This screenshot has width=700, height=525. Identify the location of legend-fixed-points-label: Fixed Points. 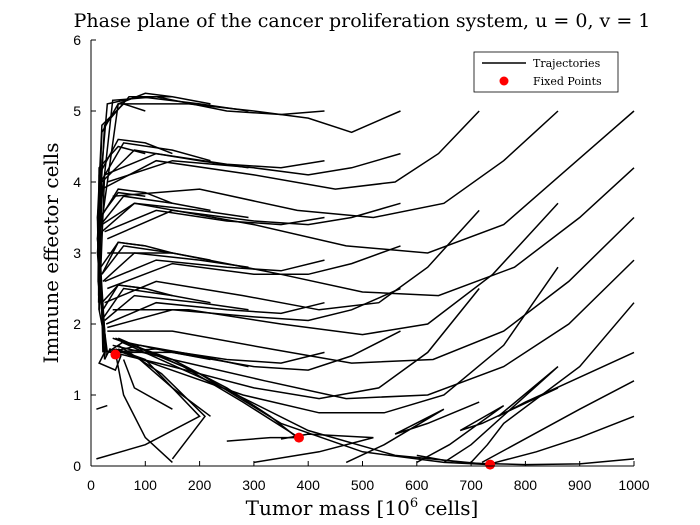
(567, 81).